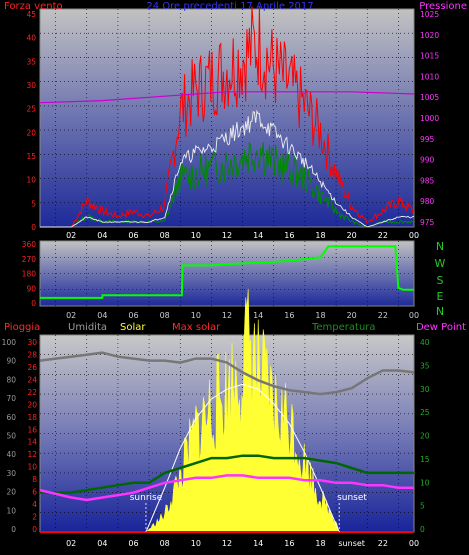 This screenshot has height=555, width=469. What do you see at coordinates (351, 543) in the screenshot?
I see `bottom-x-tick: sunset` at bounding box center [351, 543].